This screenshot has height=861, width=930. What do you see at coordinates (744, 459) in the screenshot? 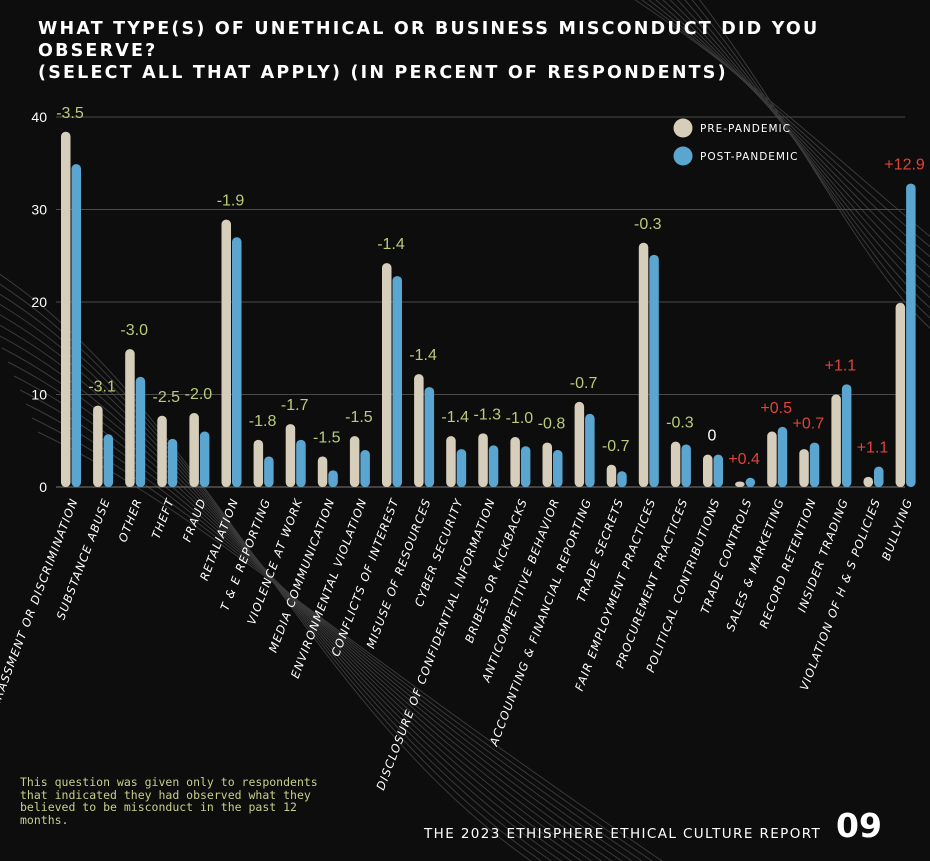
I see `change-label: +0.4` at bounding box center [744, 459].